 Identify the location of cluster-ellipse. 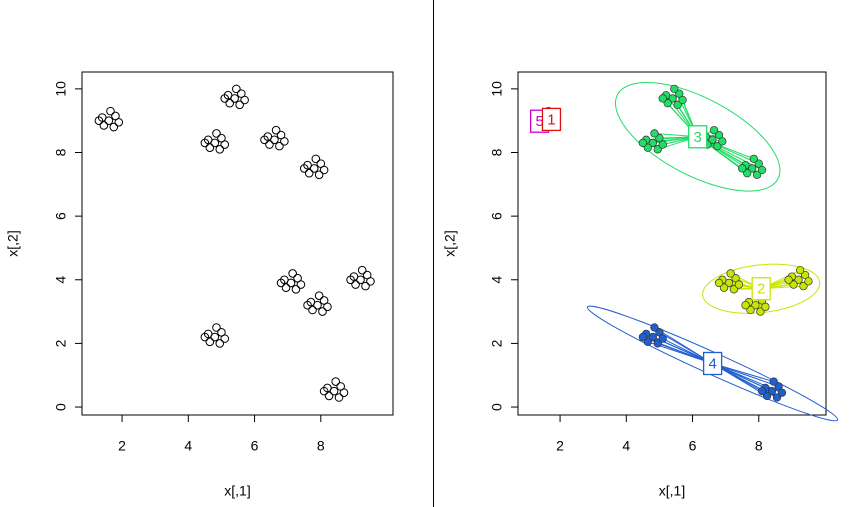
(697, 136).